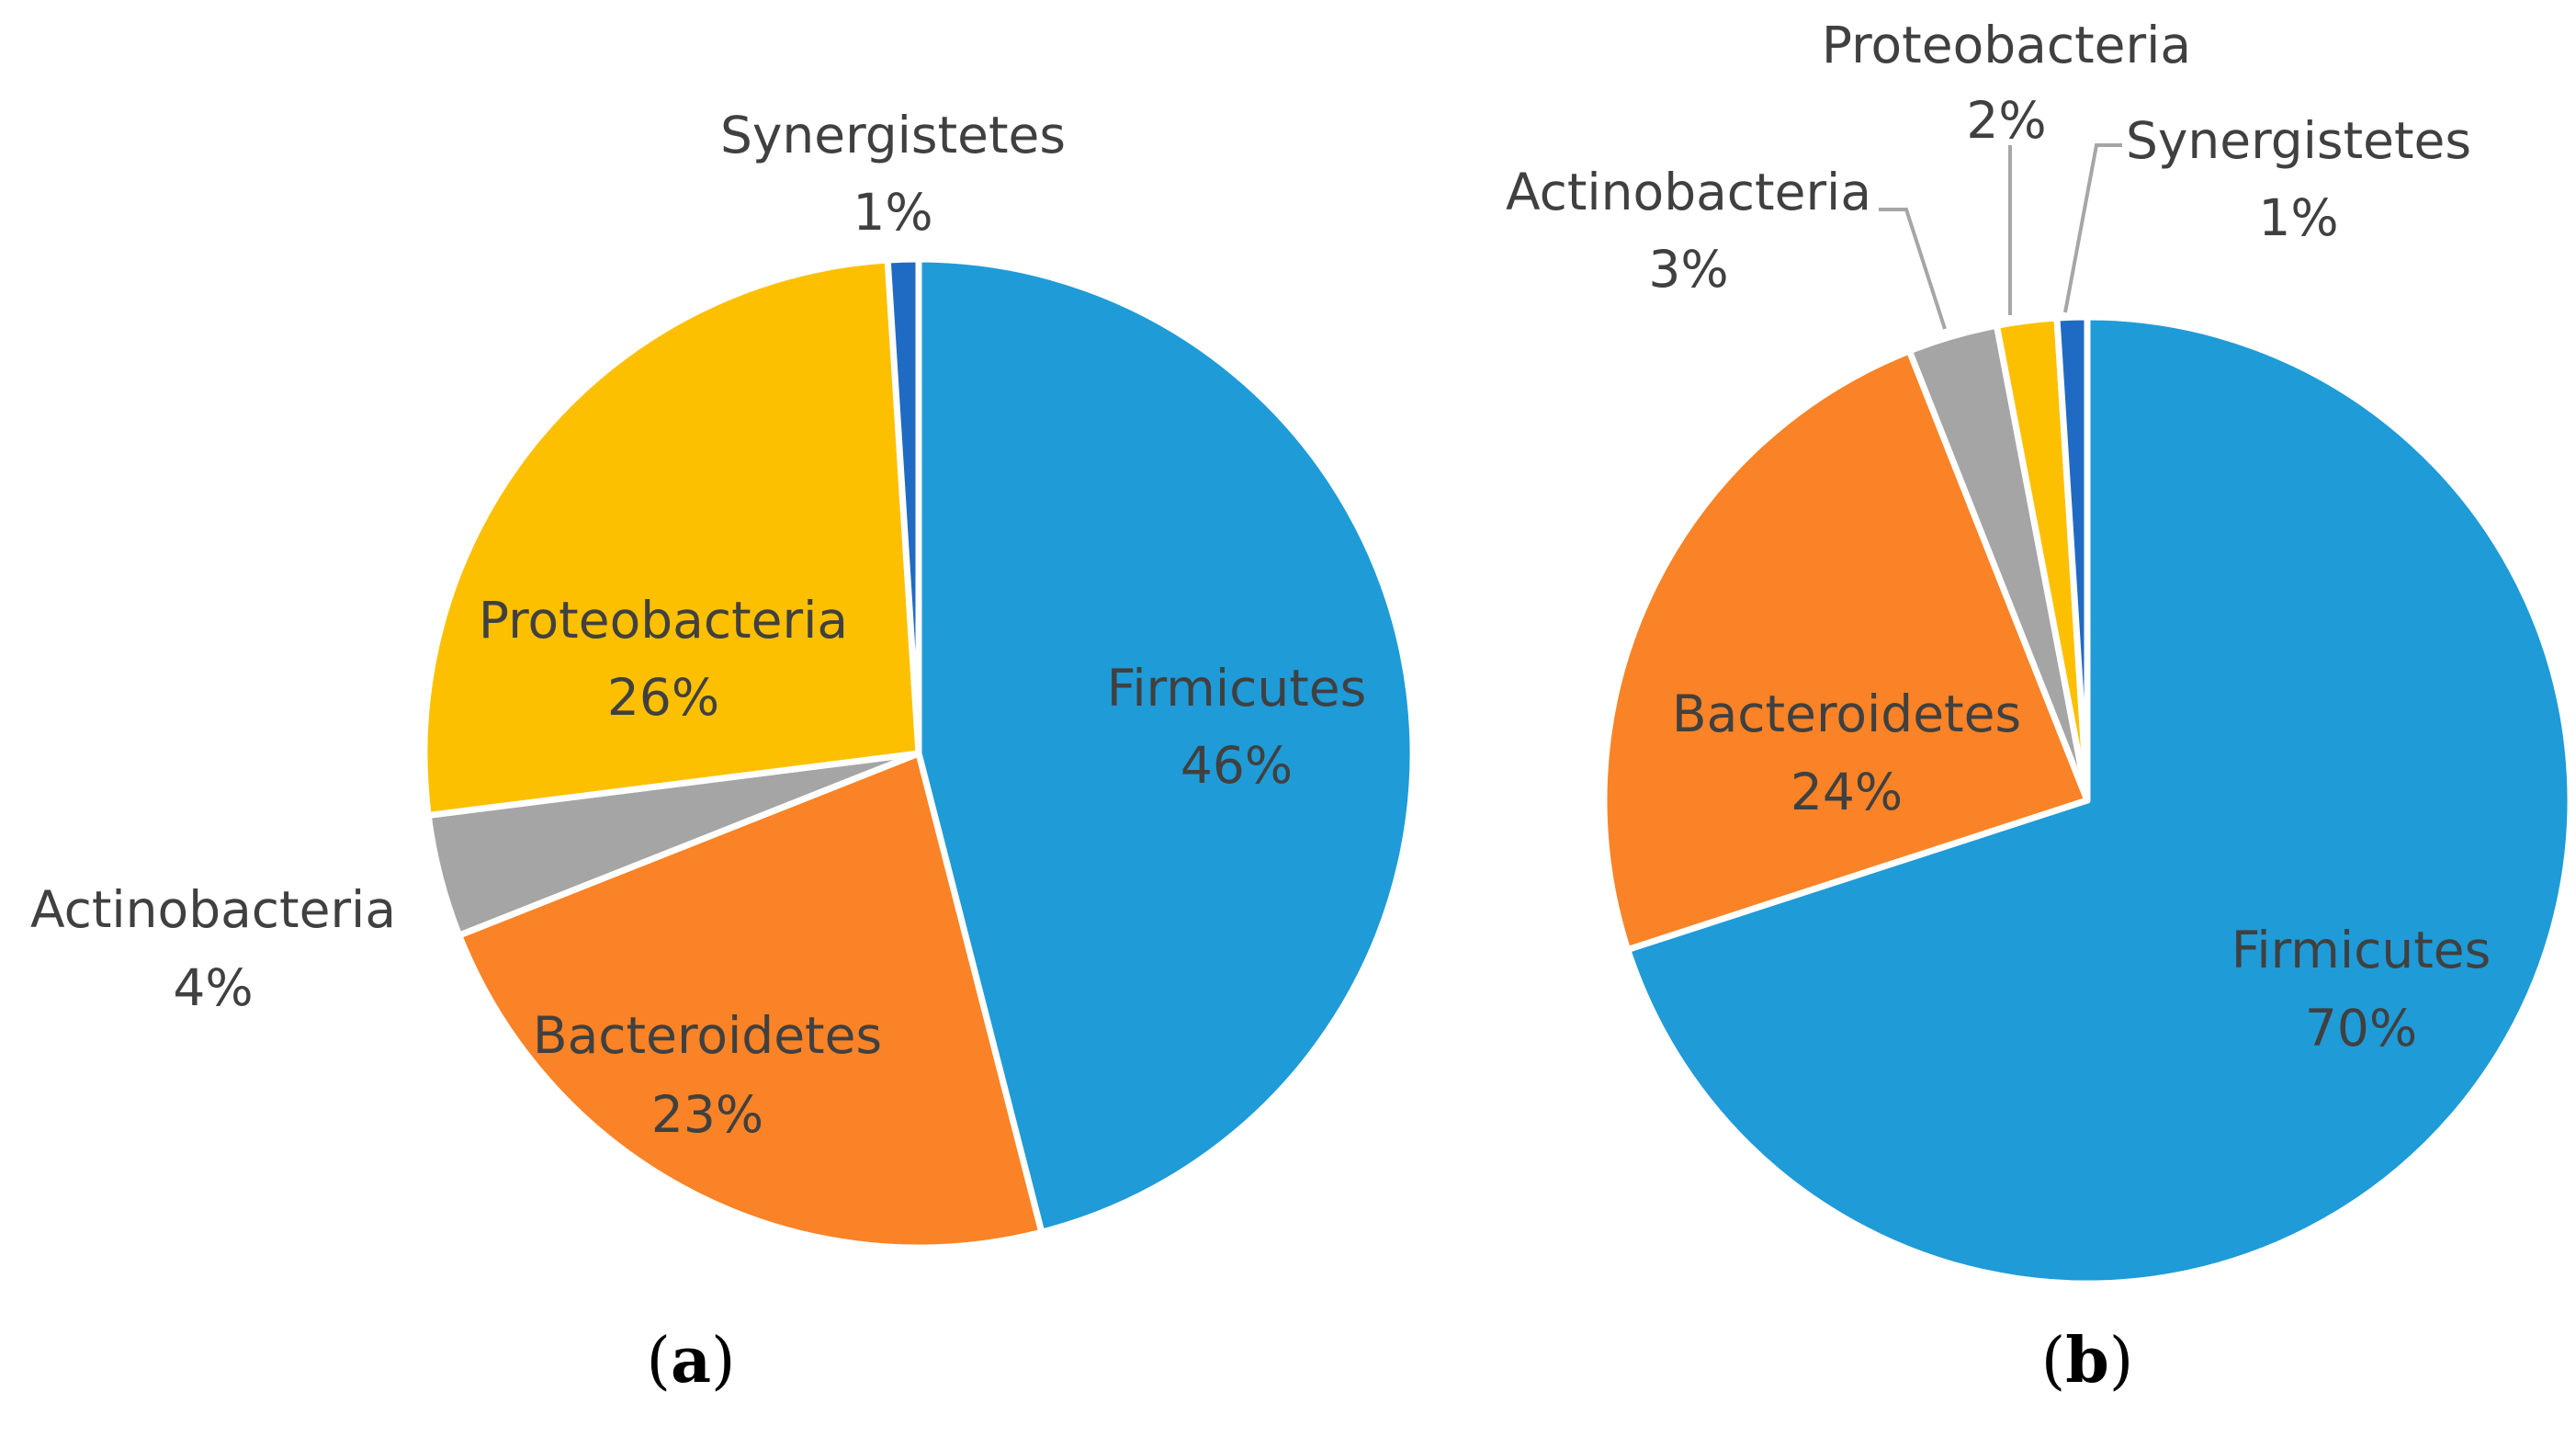  I want to click on slice-label-proteobacteria-a: Proteobacteria, so click(663, 621).